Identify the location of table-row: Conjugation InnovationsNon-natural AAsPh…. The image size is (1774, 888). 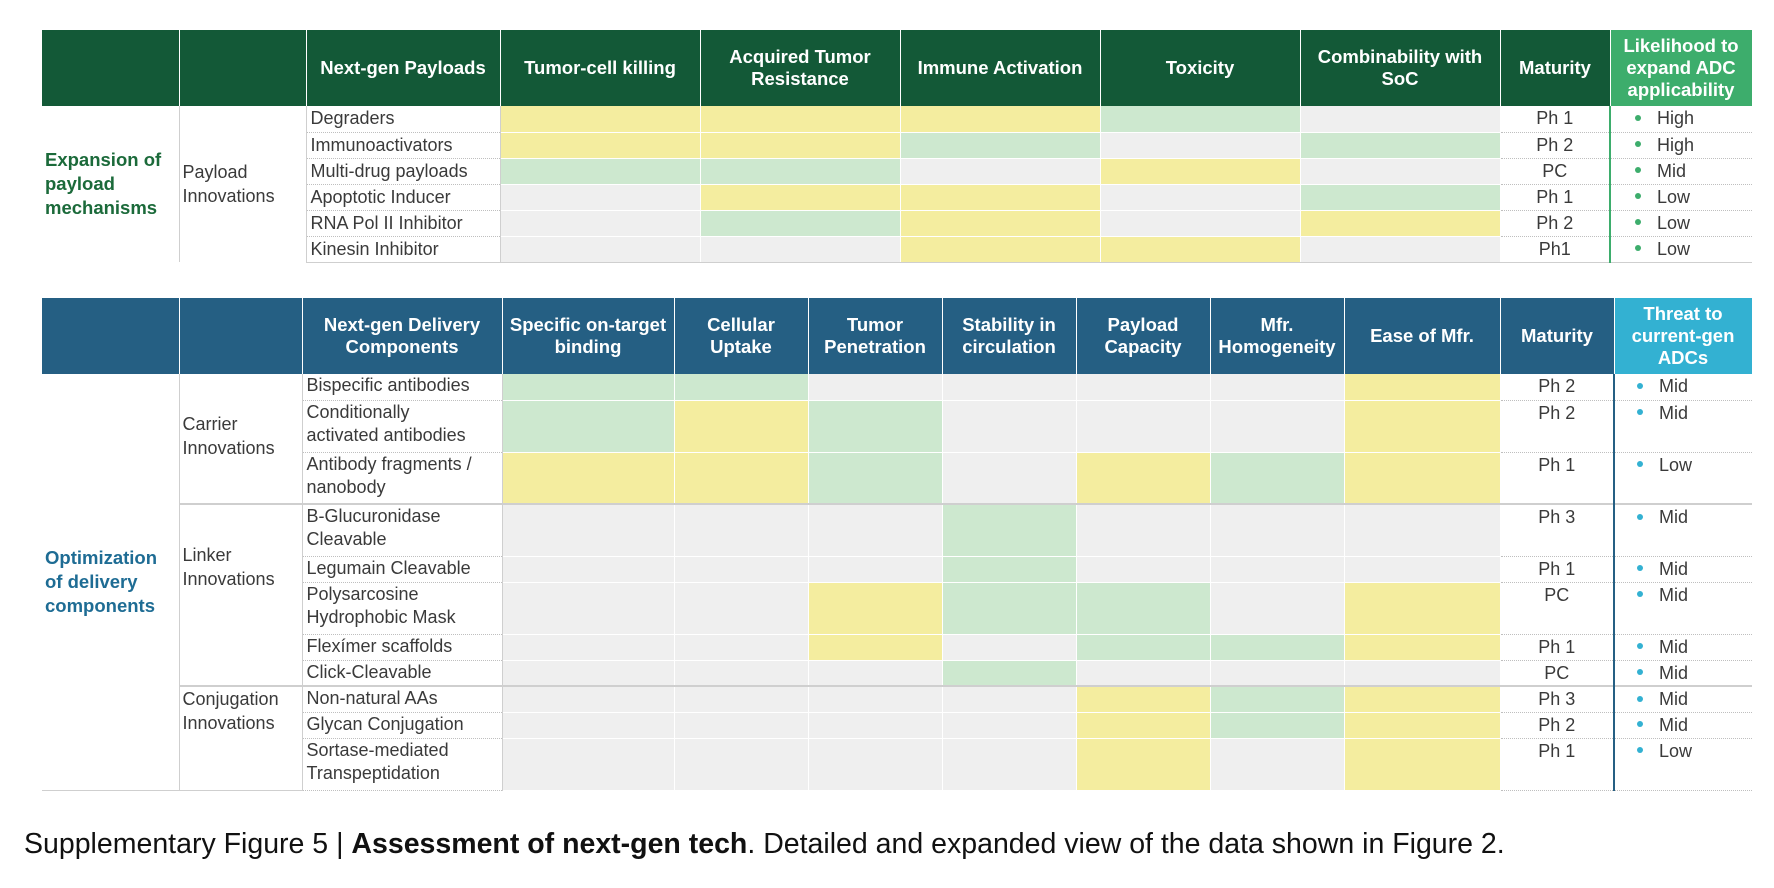
(897, 699).